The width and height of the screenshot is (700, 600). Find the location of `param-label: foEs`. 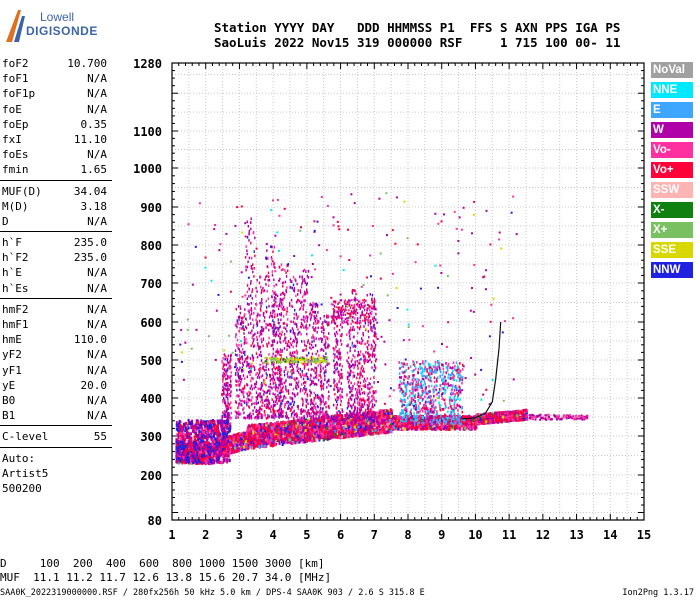

param-label: foEs is located at coordinates (15, 155).